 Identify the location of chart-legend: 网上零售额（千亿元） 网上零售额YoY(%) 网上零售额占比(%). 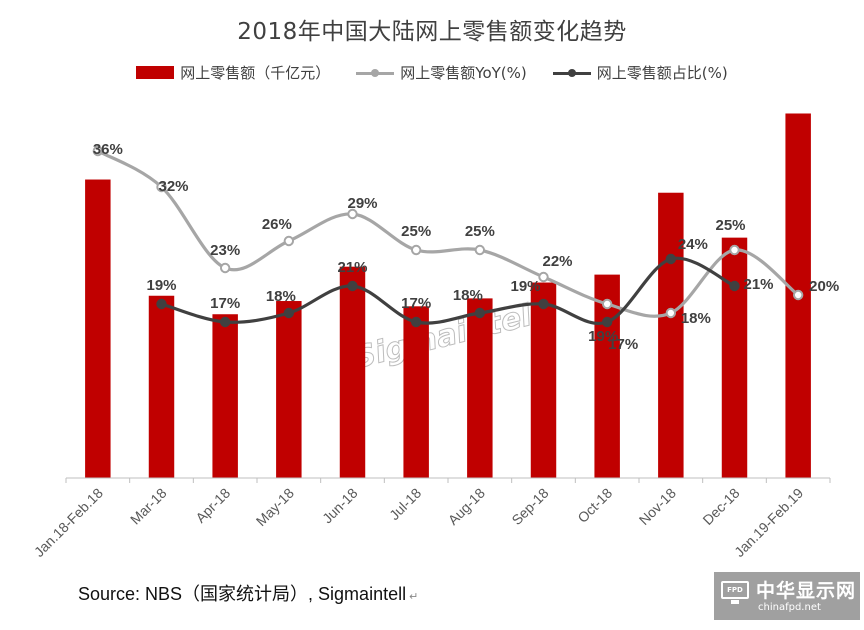
(432, 72).